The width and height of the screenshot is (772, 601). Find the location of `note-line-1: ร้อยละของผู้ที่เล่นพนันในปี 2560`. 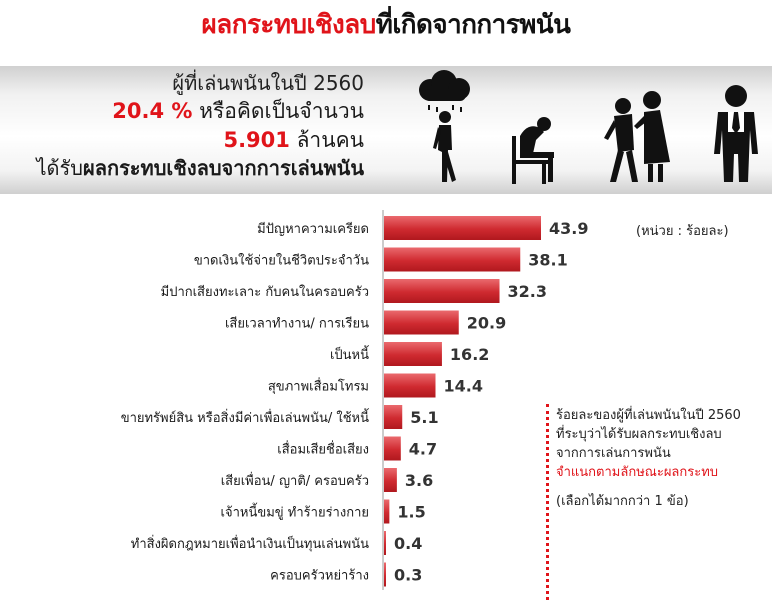

note-line-1: ร้อยละของผู้ที่เล่นพนันในปี 2560 is located at coordinates (648, 415).